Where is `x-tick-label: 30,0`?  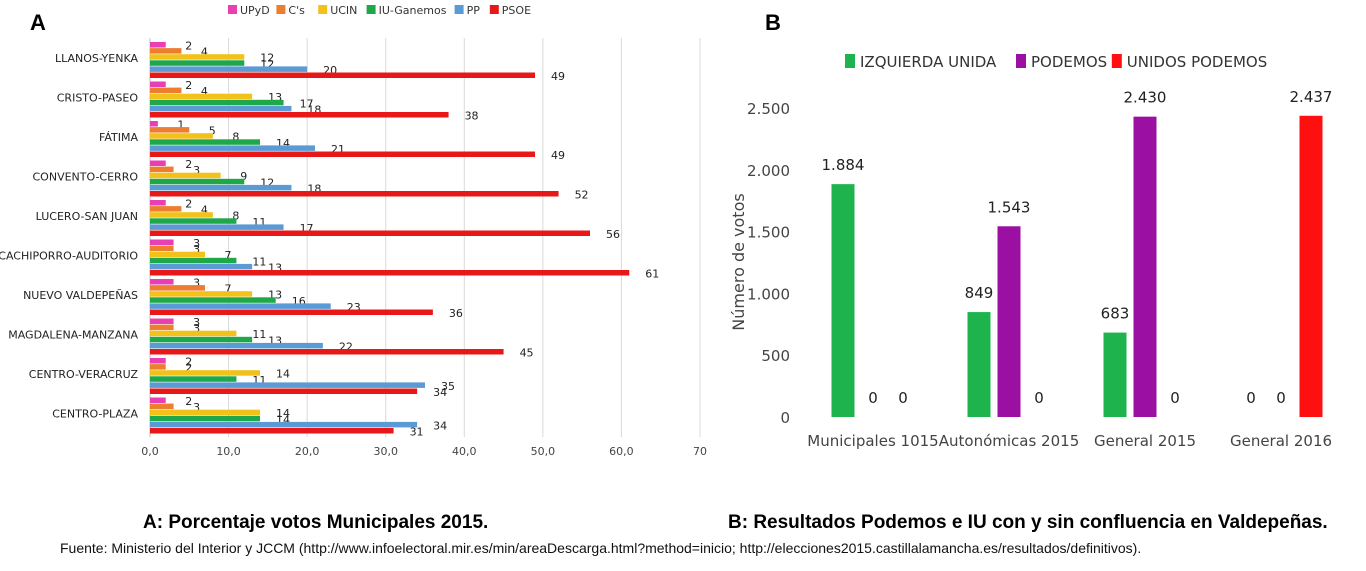 x-tick-label: 30,0 is located at coordinates (385, 451).